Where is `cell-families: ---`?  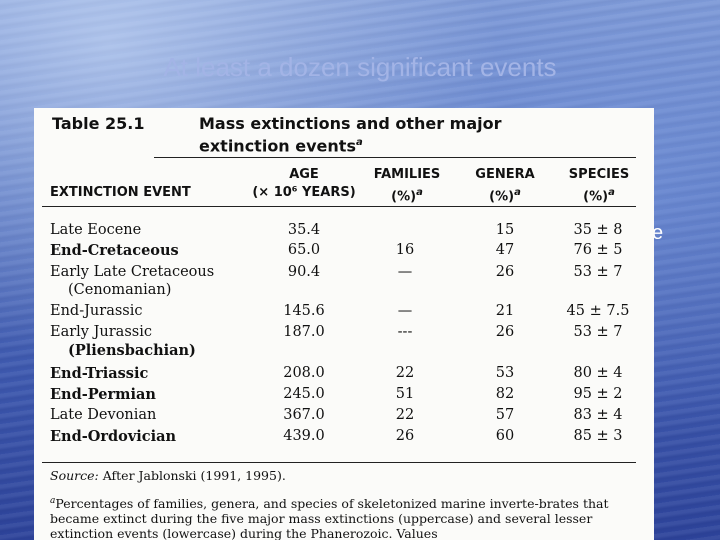
cell-families: --- is located at coordinates (405, 332).